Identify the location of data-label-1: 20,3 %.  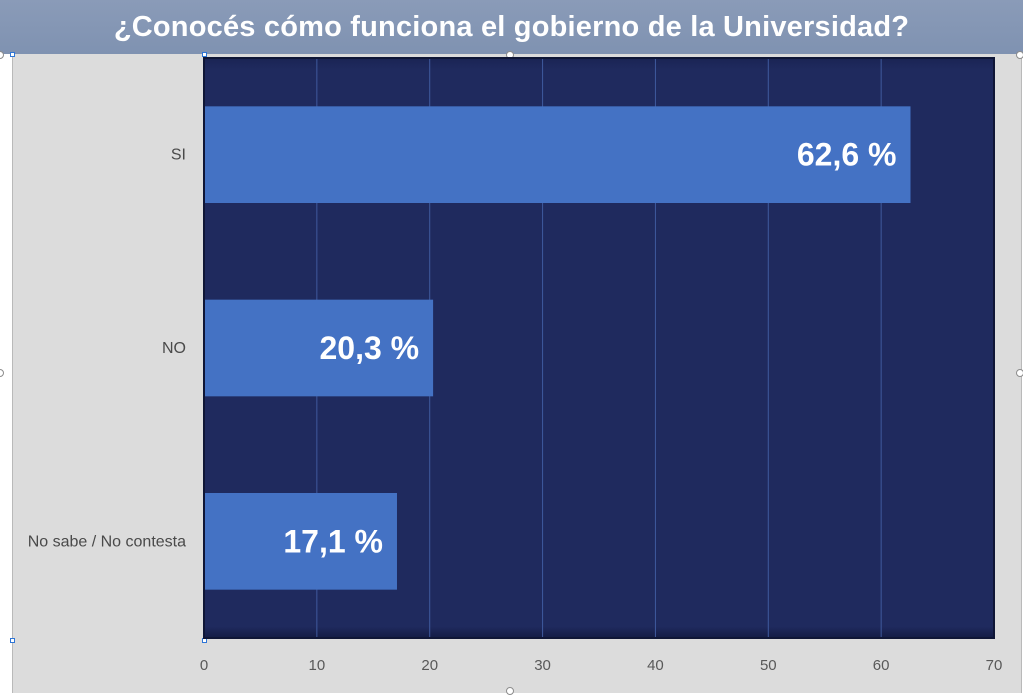
(369, 348).